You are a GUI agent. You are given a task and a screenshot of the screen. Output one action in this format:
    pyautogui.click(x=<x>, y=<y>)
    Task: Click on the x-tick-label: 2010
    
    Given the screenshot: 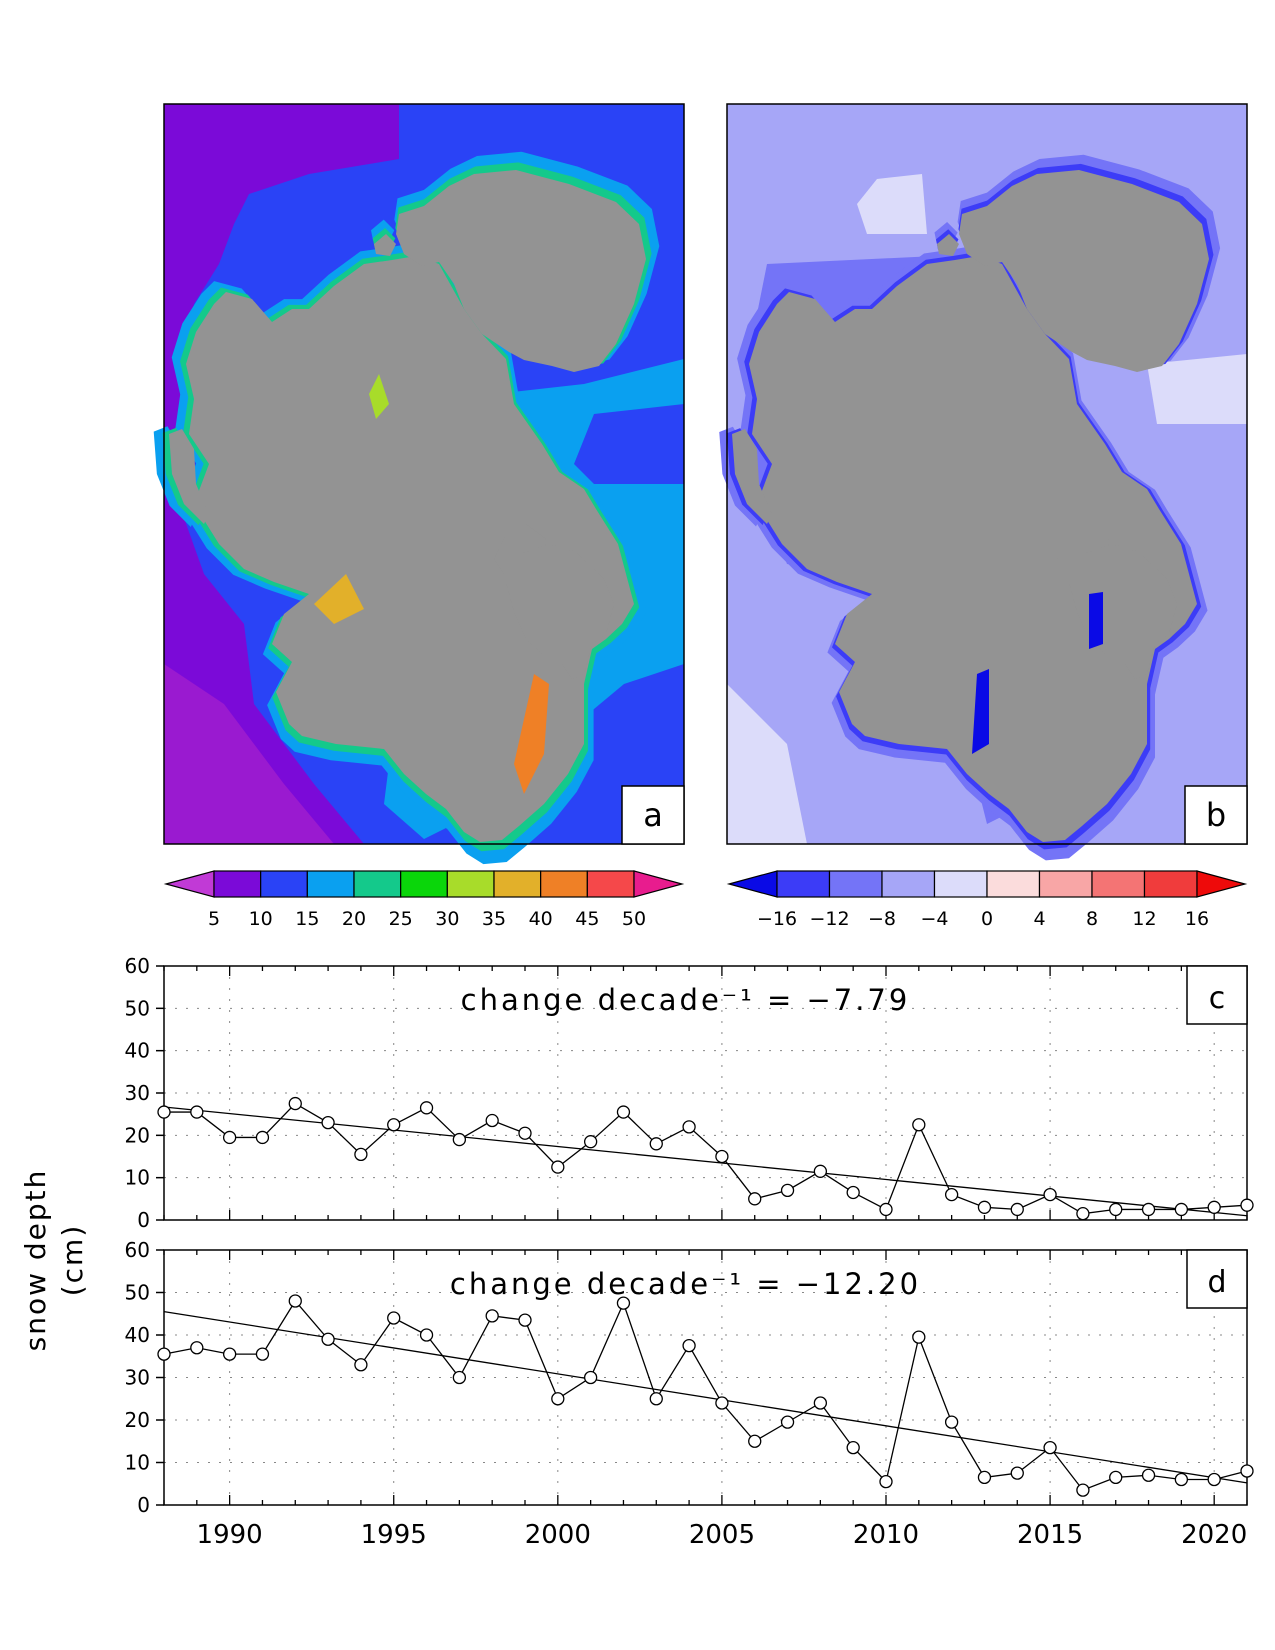 What is the action you would take?
    pyautogui.click(x=886, y=1535)
    